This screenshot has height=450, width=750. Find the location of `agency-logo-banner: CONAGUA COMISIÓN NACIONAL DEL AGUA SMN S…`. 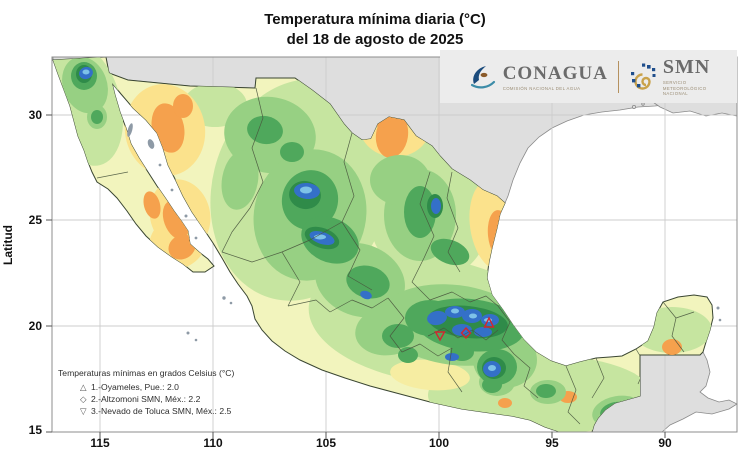

agency-logo-banner: CONAGUA COMISIÓN NACIONAL DEL AGUA SMN S… is located at coordinates (588, 76).